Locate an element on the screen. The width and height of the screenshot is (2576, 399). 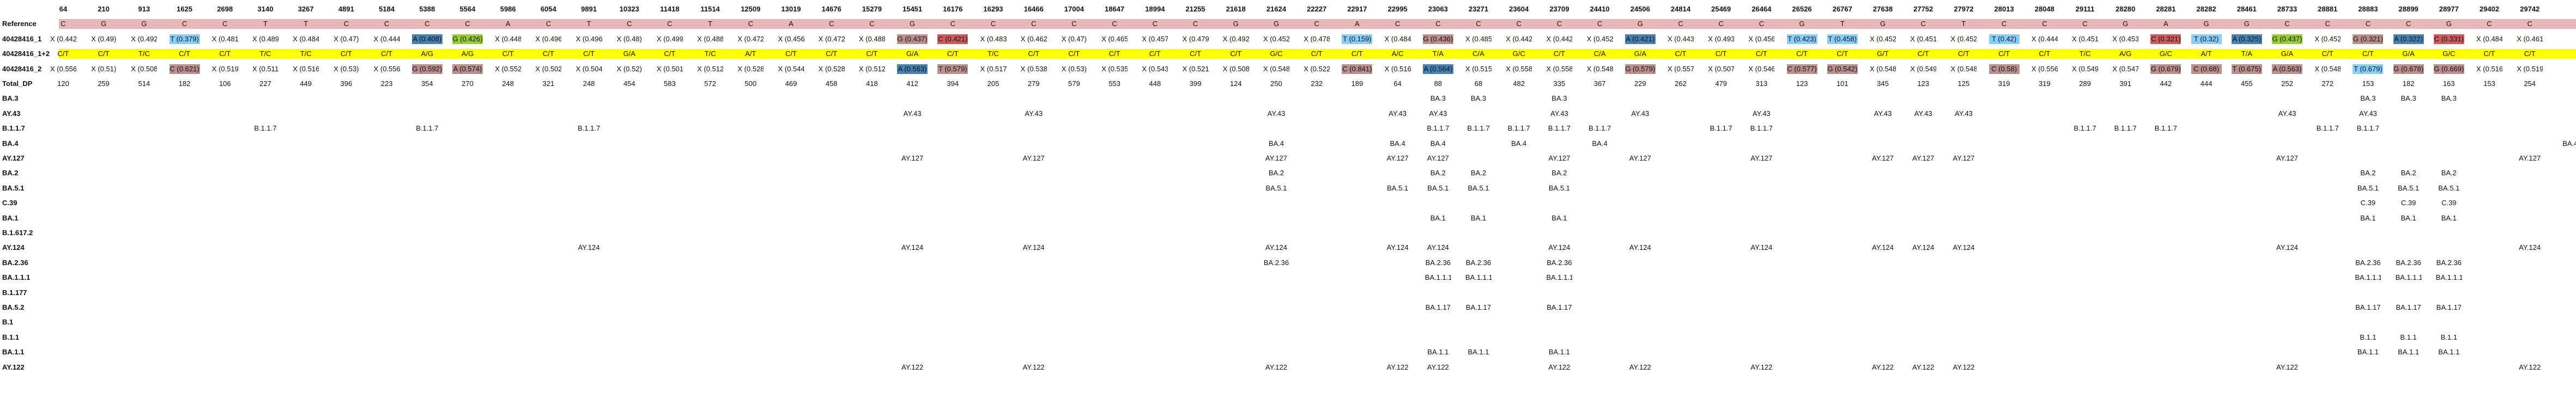
table-cell: X (0.48) is located at coordinates (629, 38).